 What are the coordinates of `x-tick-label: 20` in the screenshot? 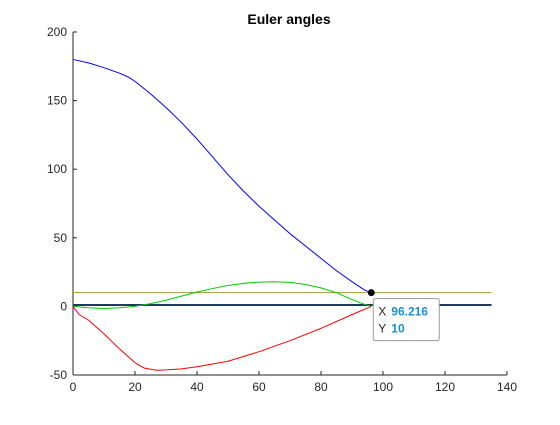 It's located at (135, 387).